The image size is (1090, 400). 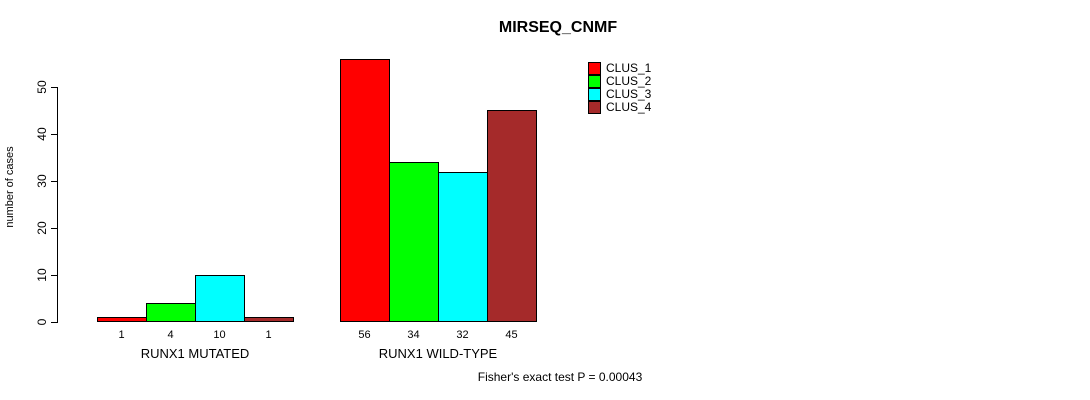 What do you see at coordinates (560, 377) in the screenshot?
I see `annotation-text: Fisher's exact test P = 0.00043` at bounding box center [560, 377].